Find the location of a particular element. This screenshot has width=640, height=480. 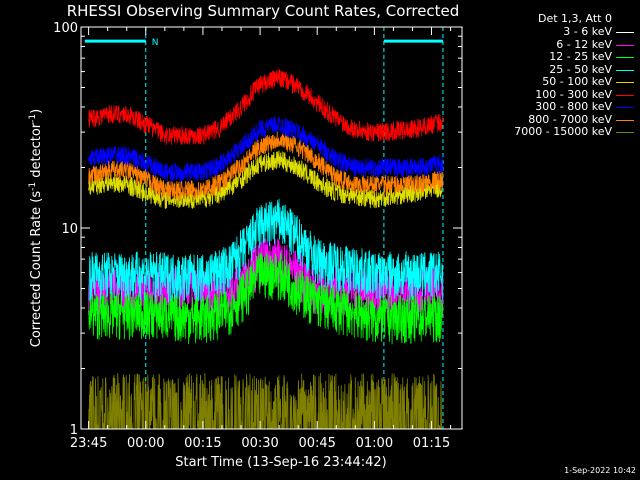

x-tick-label: 23:45 is located at coordinates (88, 443).